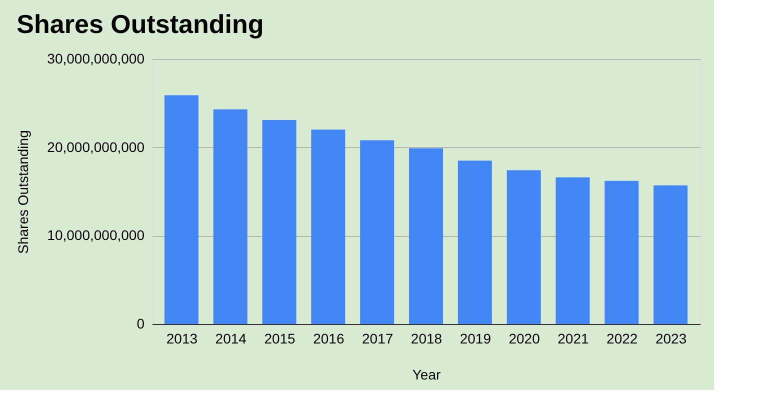 Image resolution: width=758 pixels, height=406 pixels. I want to click on x-tick-label: 2023, so click(671, 338).